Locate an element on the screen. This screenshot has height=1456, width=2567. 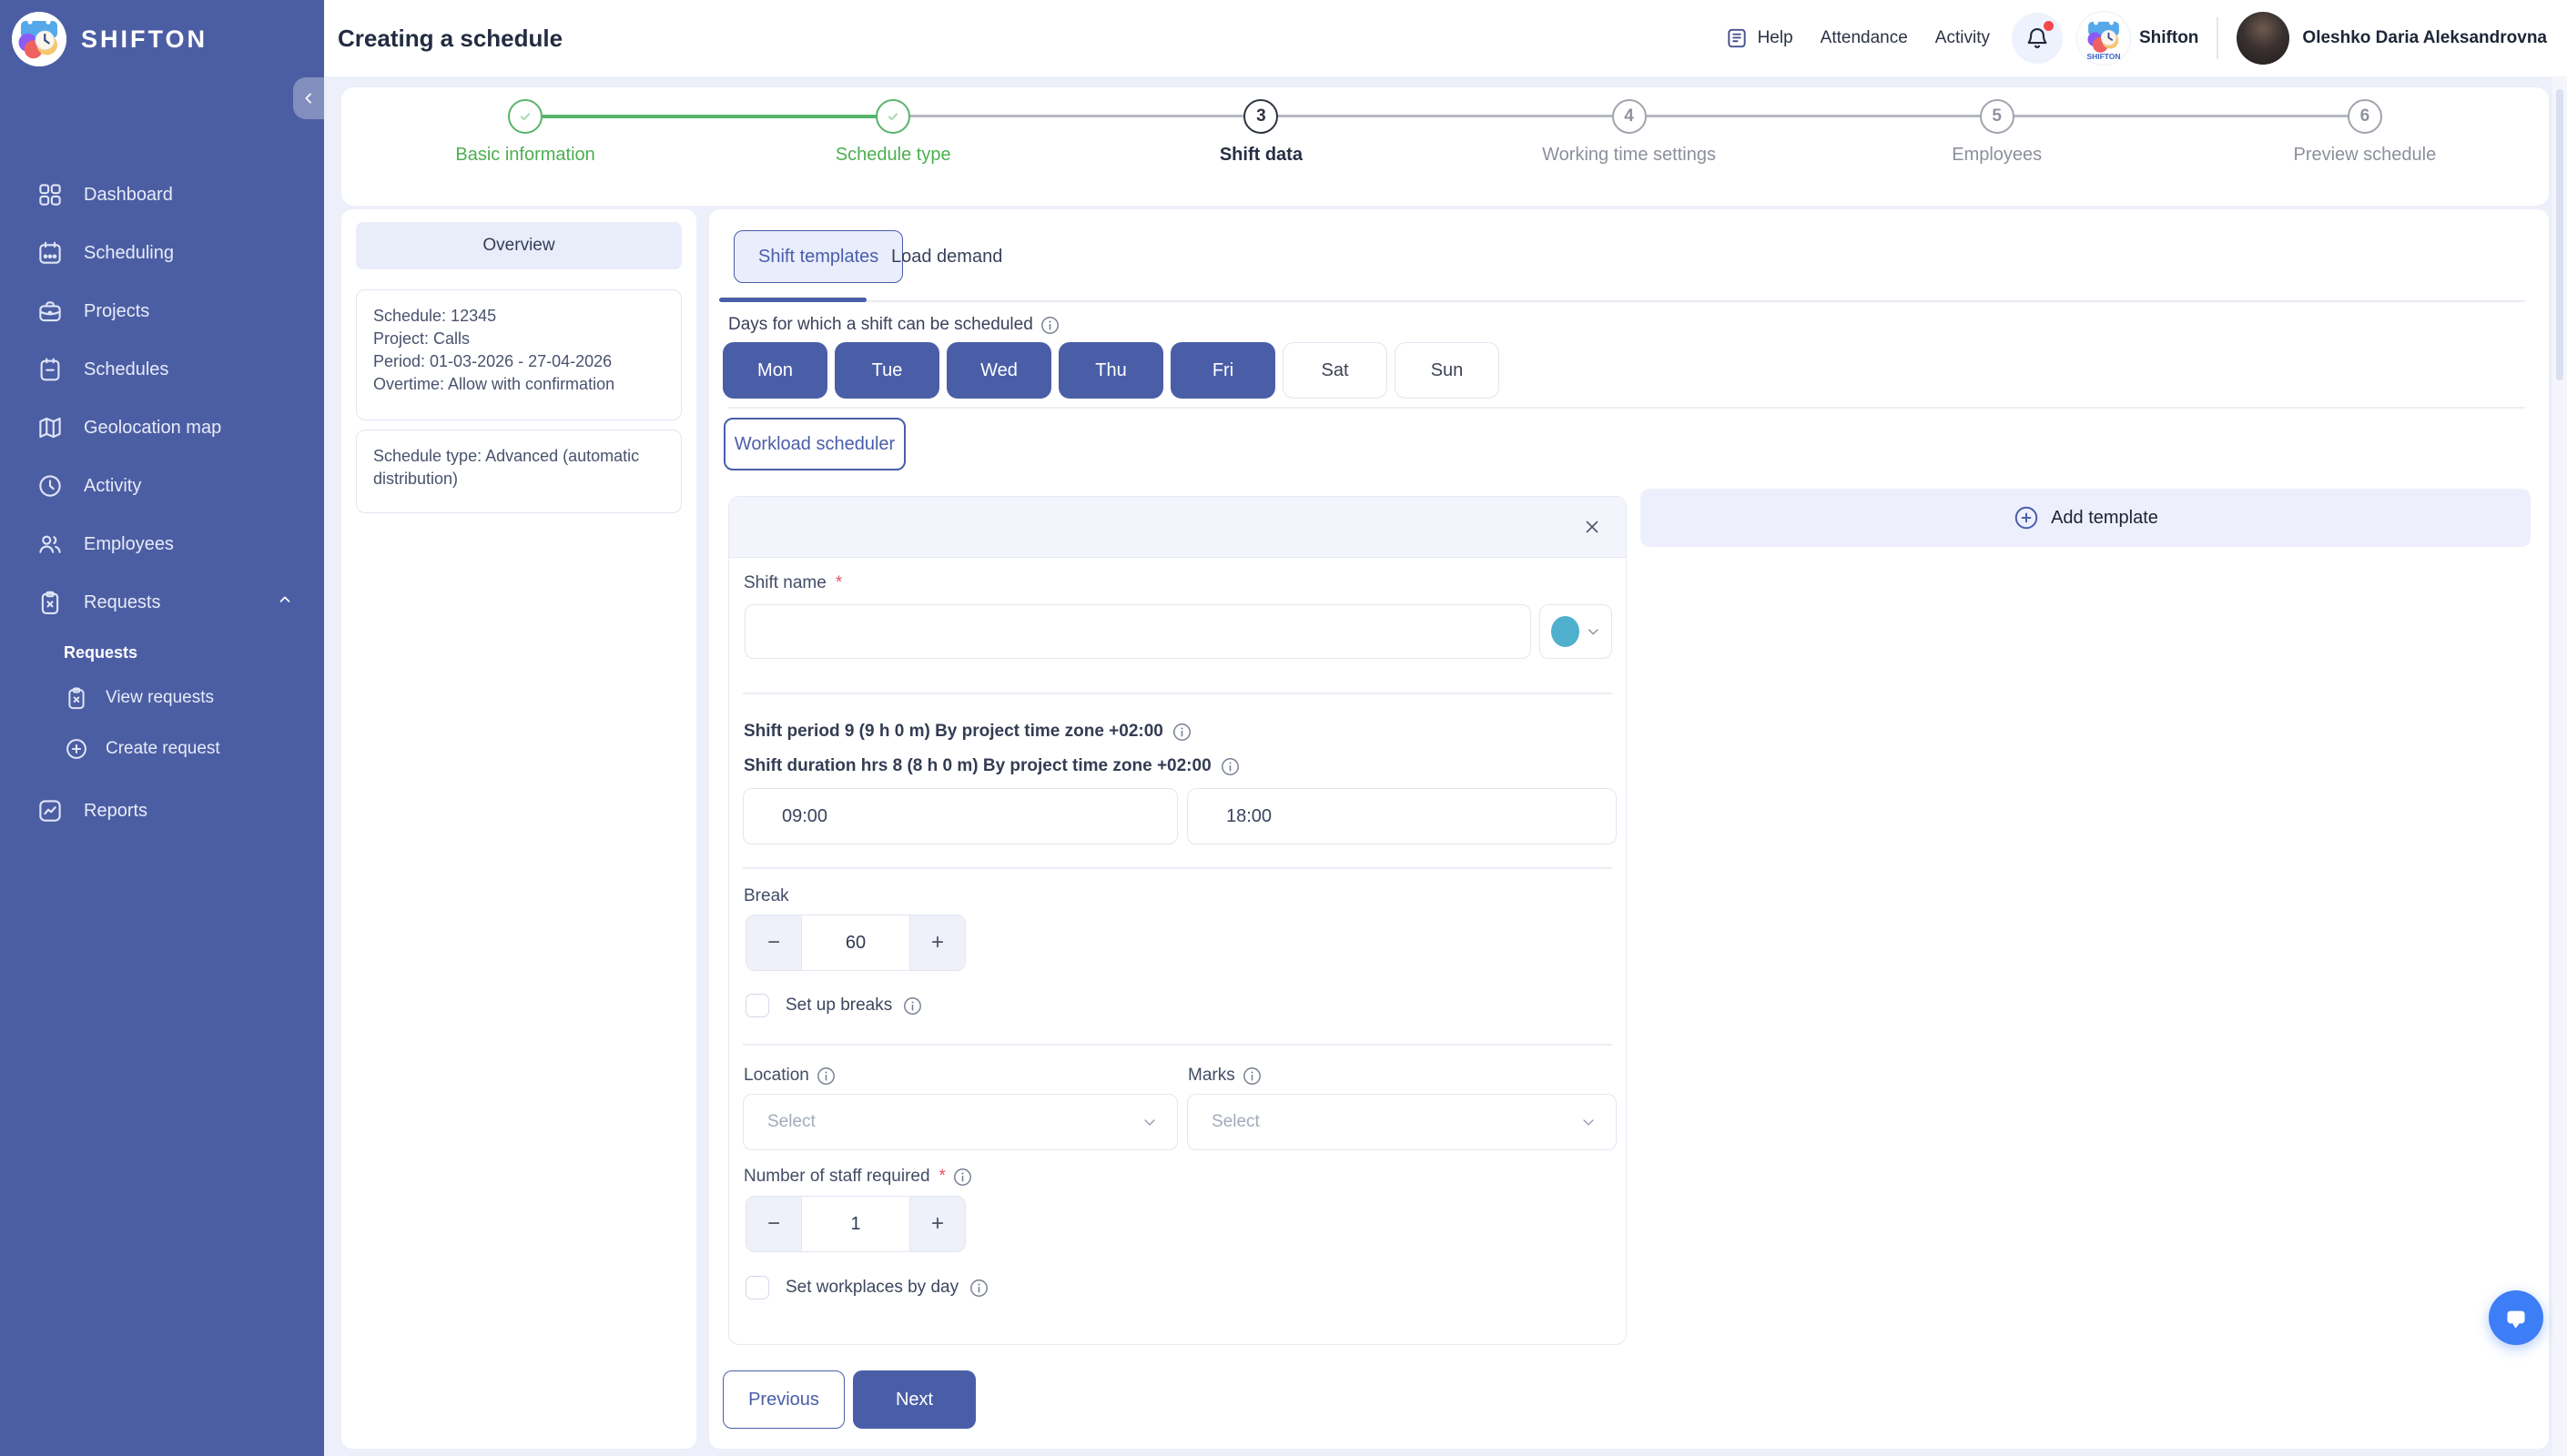
tabs-divider is located at coordinates (1626, 301).